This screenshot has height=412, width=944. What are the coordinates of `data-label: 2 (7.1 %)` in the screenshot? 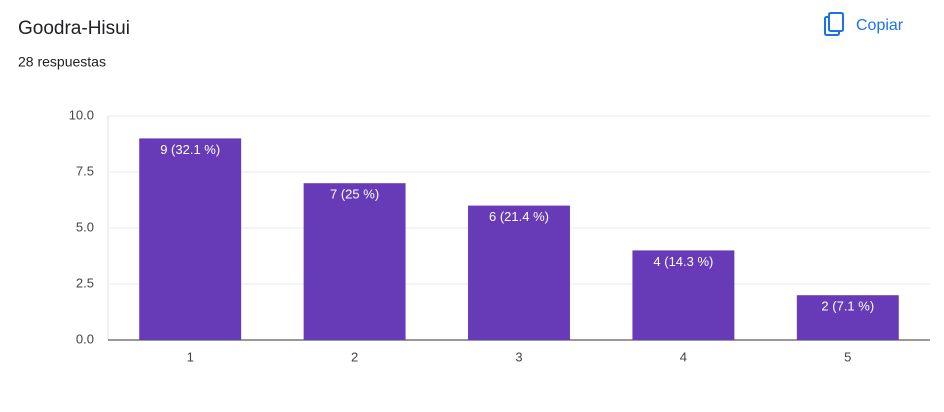 It's located at (847, 306).